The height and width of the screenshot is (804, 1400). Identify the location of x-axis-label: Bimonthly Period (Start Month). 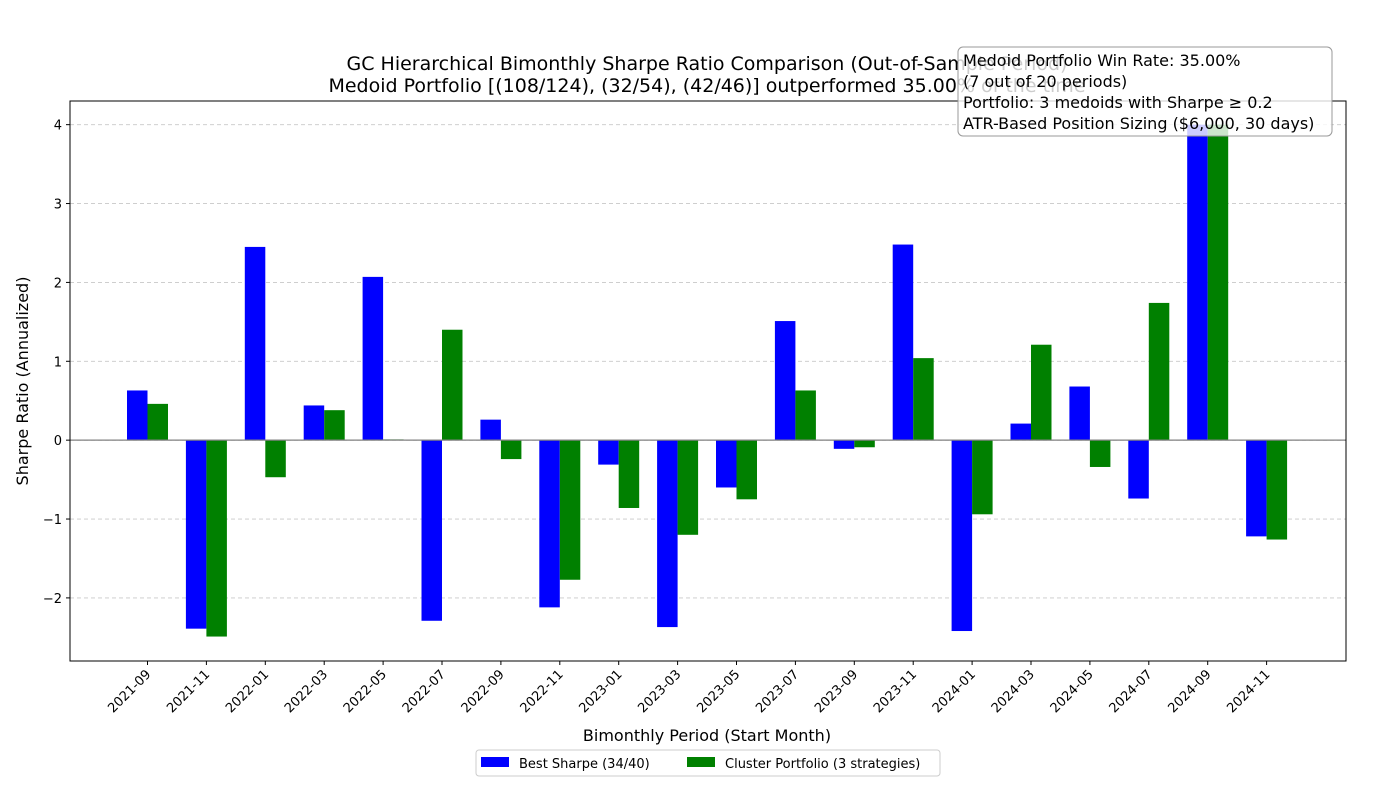
(707, 735).